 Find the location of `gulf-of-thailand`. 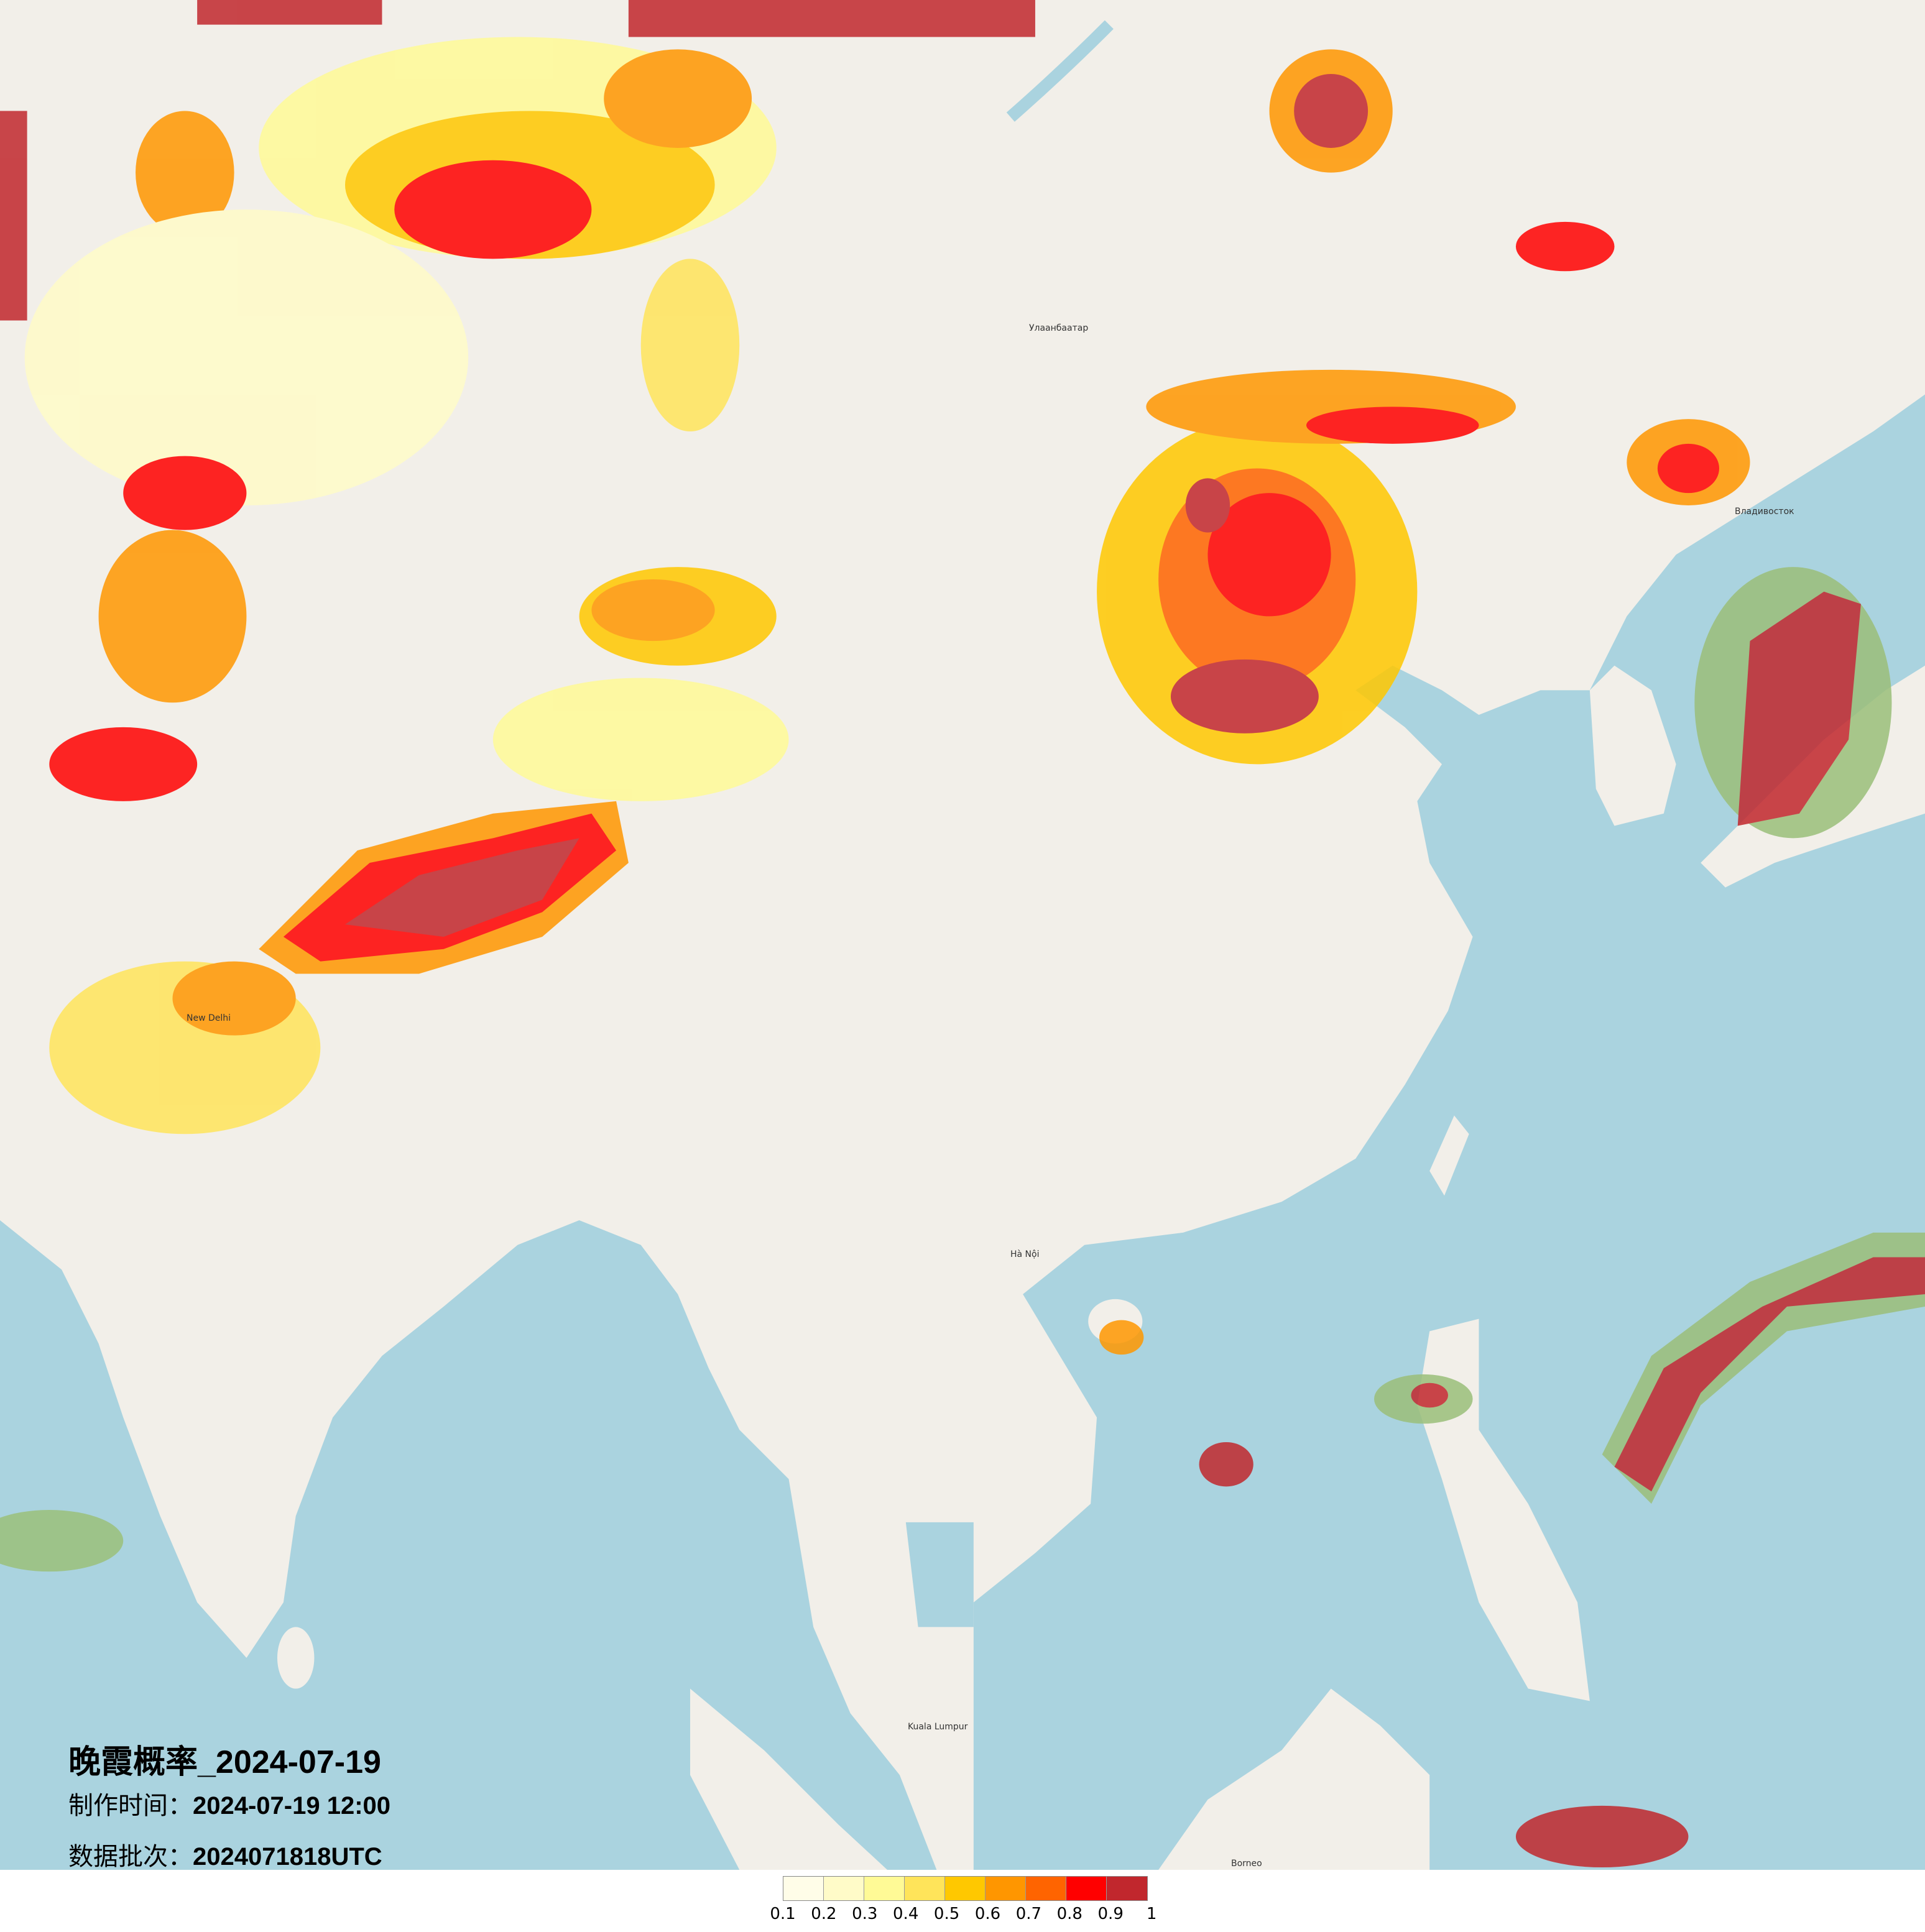

gulf-of-thailand is located at coordinates (939, 1574).